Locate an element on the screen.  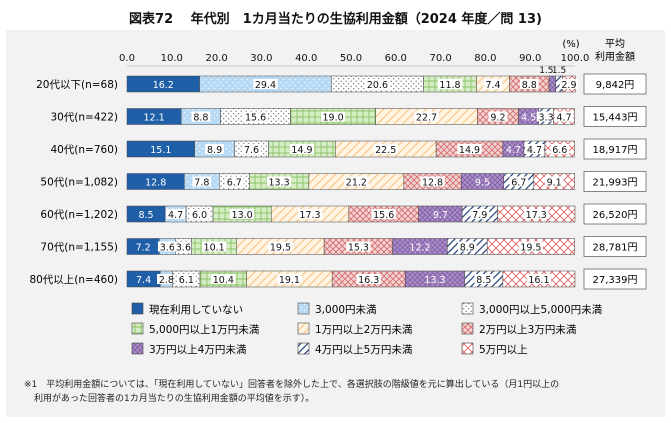
bar-segment is located at coordinates (552, 84).